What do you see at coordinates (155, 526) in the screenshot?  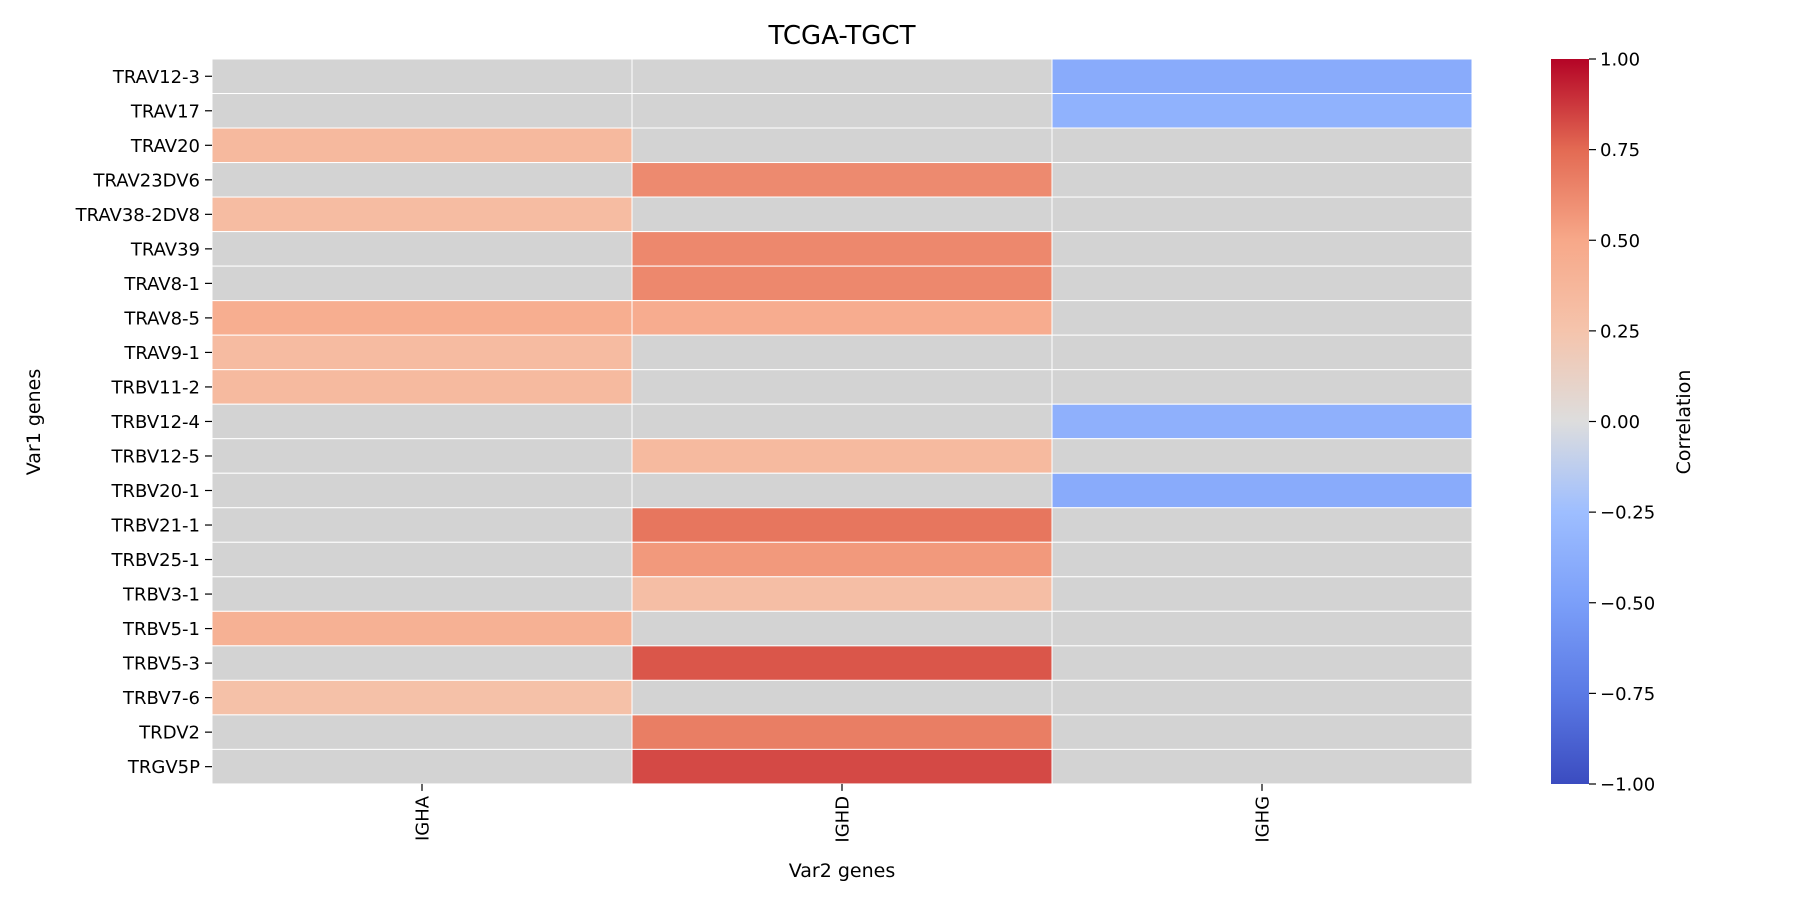 I see `y-tick-label: TRBV21-1` at bounding box center [155, 526].